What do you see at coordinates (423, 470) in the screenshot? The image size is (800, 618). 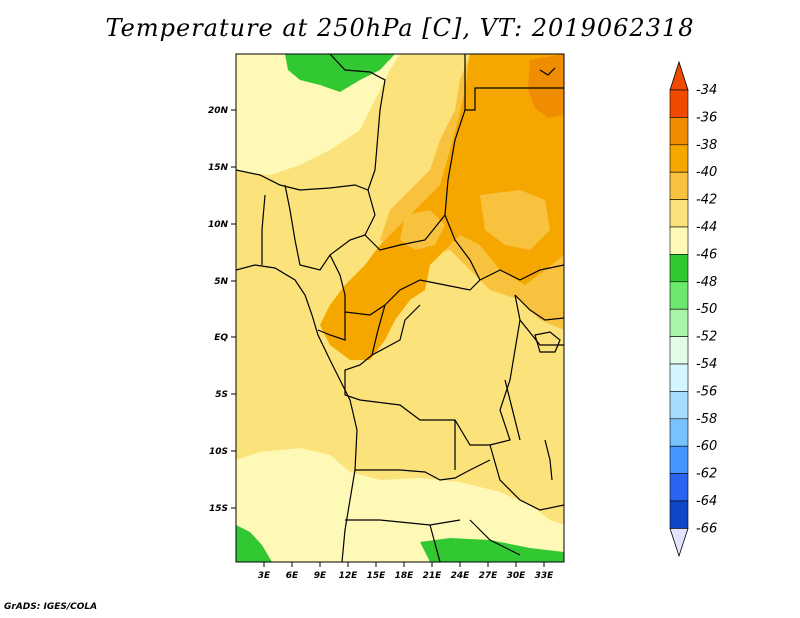 I see `border-angola` at bounding box center [423, 470].